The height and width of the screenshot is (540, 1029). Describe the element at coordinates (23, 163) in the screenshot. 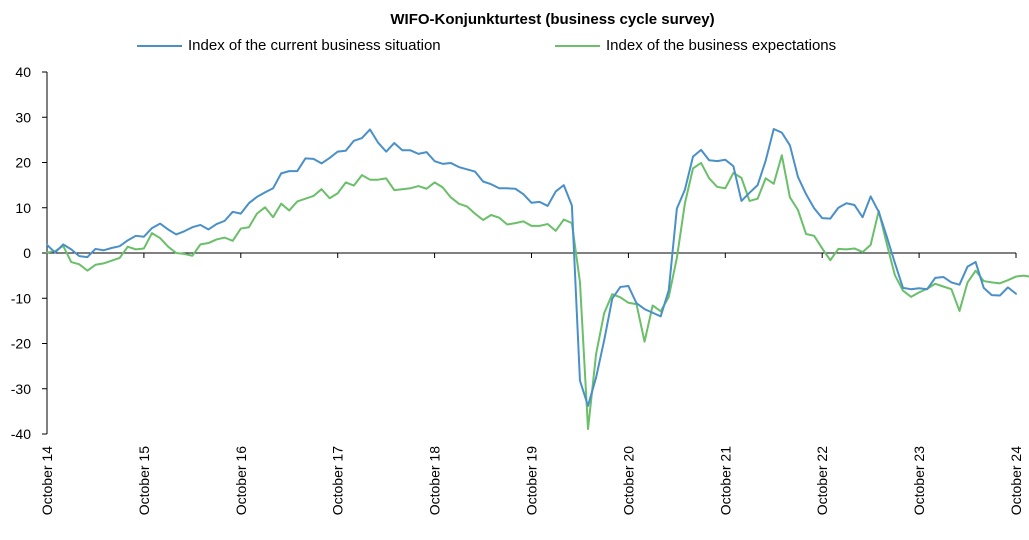

I see `y-tick-label: 20` at that location.